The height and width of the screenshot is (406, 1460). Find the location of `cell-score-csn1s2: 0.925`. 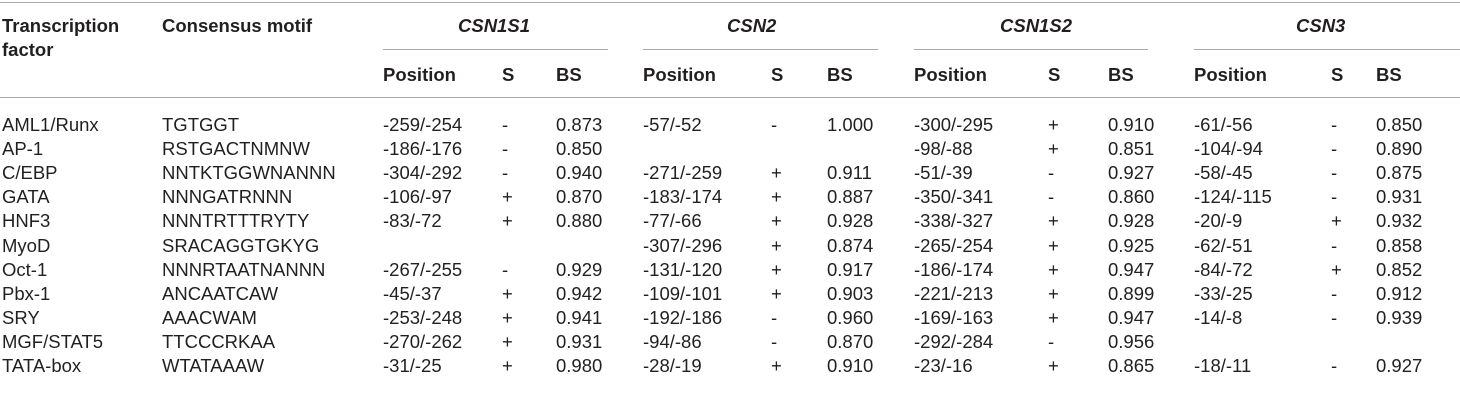

cell-score-csn1s2: 0.925 is located at coordinates (1131, 245).